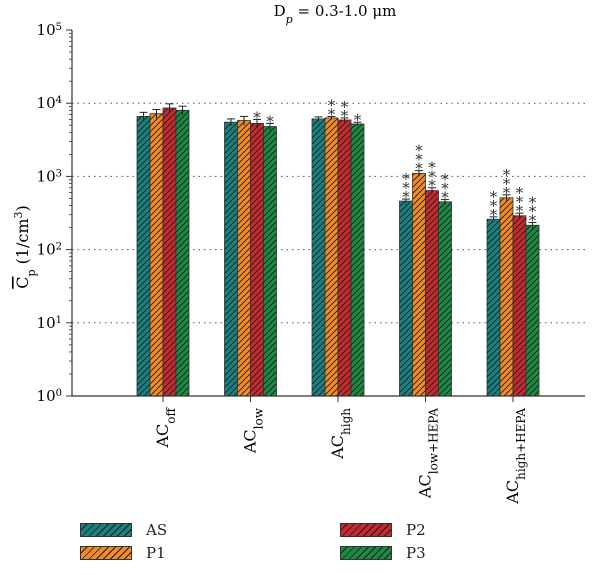  I want to click on y-tick-labels: 100 101 102 103 104 105, so click(49, 213).